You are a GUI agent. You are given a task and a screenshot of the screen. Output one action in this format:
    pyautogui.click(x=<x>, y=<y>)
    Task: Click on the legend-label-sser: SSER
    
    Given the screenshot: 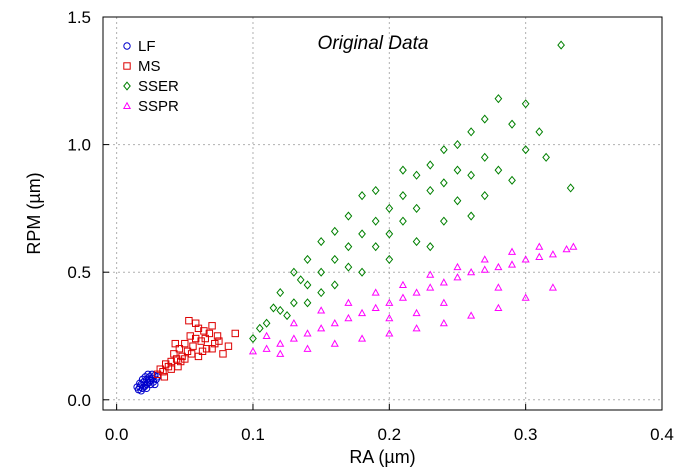 What is the action you would take?
    pyautogui.click(x=158, y=86)
    